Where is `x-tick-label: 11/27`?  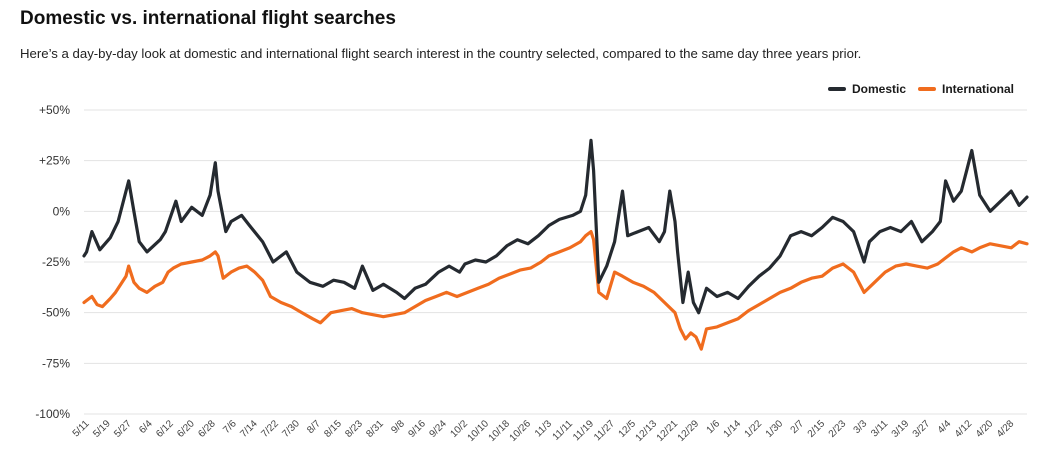 x-tick-label: 11/27 is located at coordinates (604, 430).